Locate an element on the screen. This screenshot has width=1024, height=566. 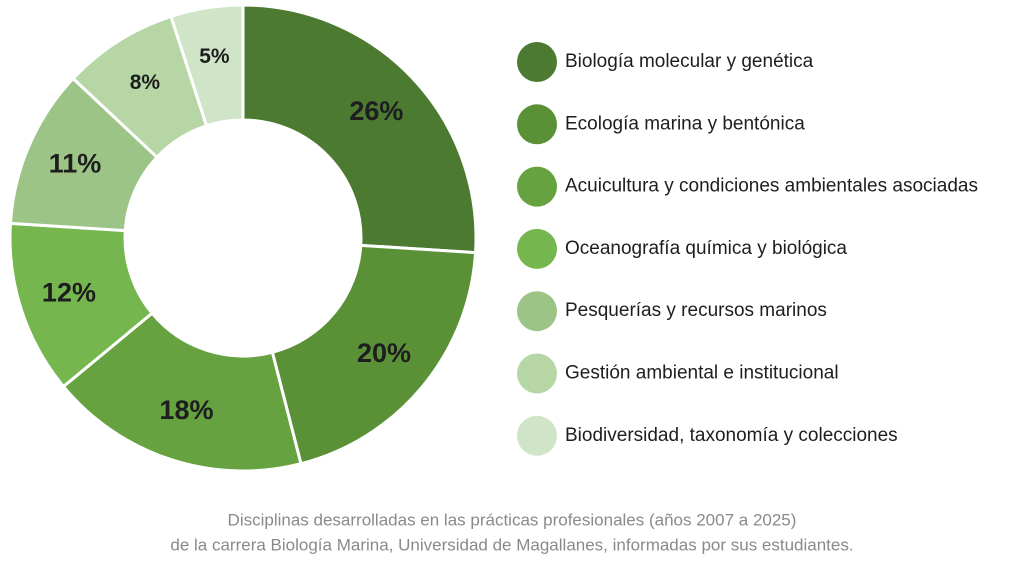
slice-label: 26% is located at coordinates (376, 111).